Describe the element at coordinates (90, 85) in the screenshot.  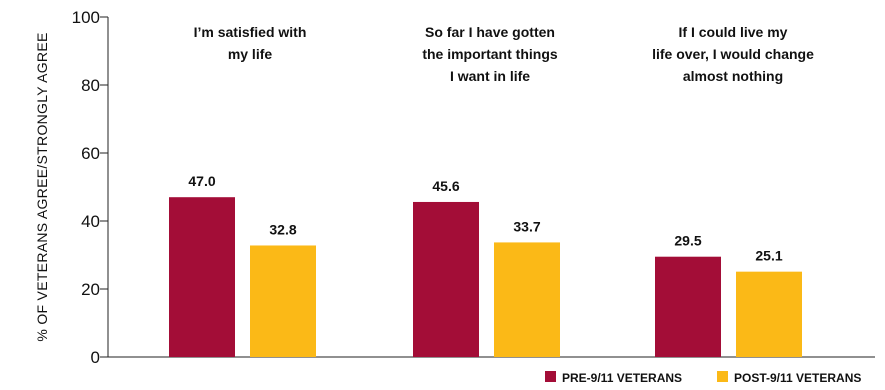
I see `y-tick-label: 80` at that location.